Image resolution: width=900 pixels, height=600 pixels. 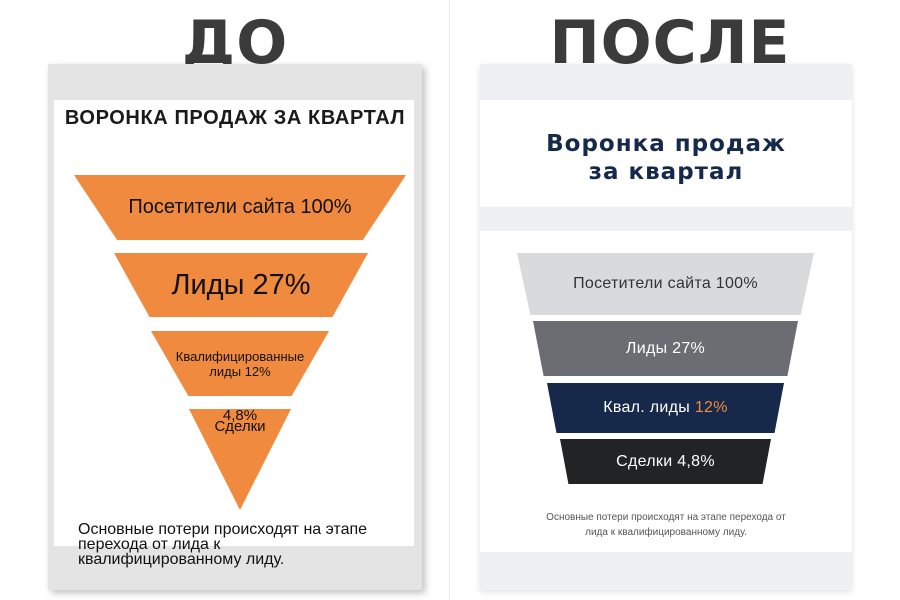 I want to click on before-stage-label-line1: Квалифицированные, so click(x=240, y=356).